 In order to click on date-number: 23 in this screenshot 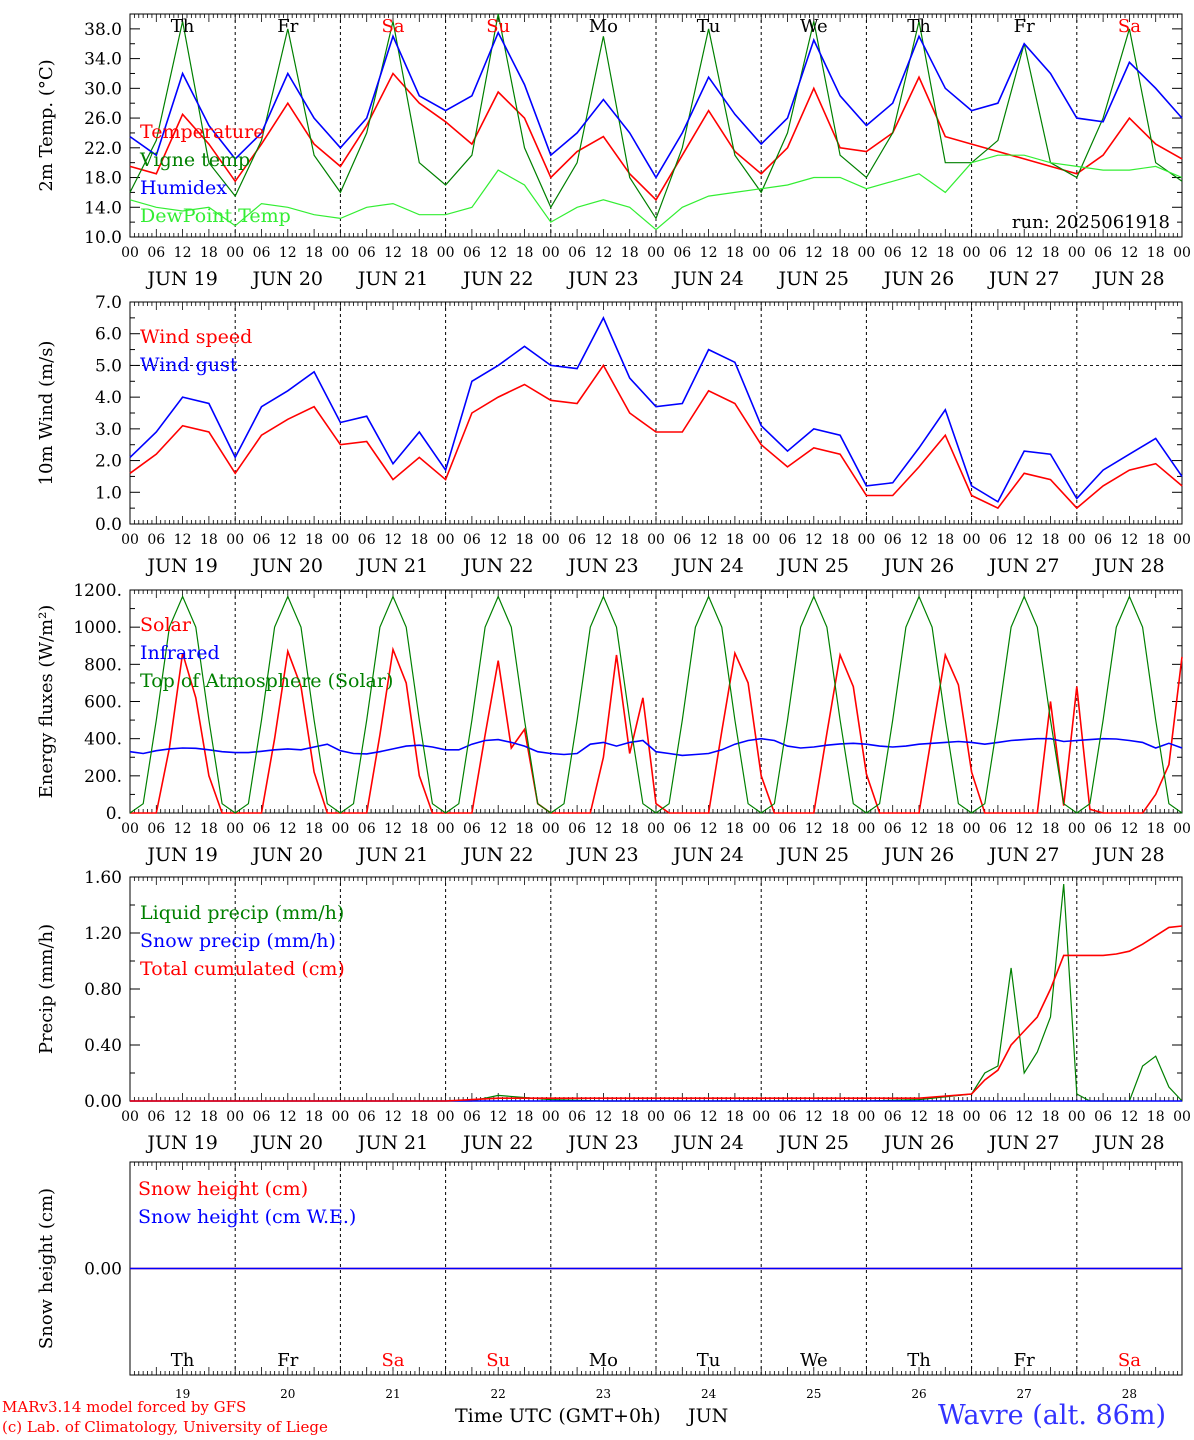, I will do `click(603, 1394)`.